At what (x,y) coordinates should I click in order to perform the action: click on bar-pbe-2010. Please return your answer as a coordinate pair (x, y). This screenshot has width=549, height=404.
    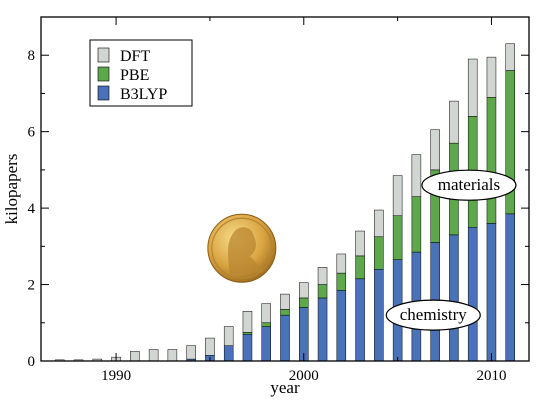
    Looking at the image, I should click on (491, 160).